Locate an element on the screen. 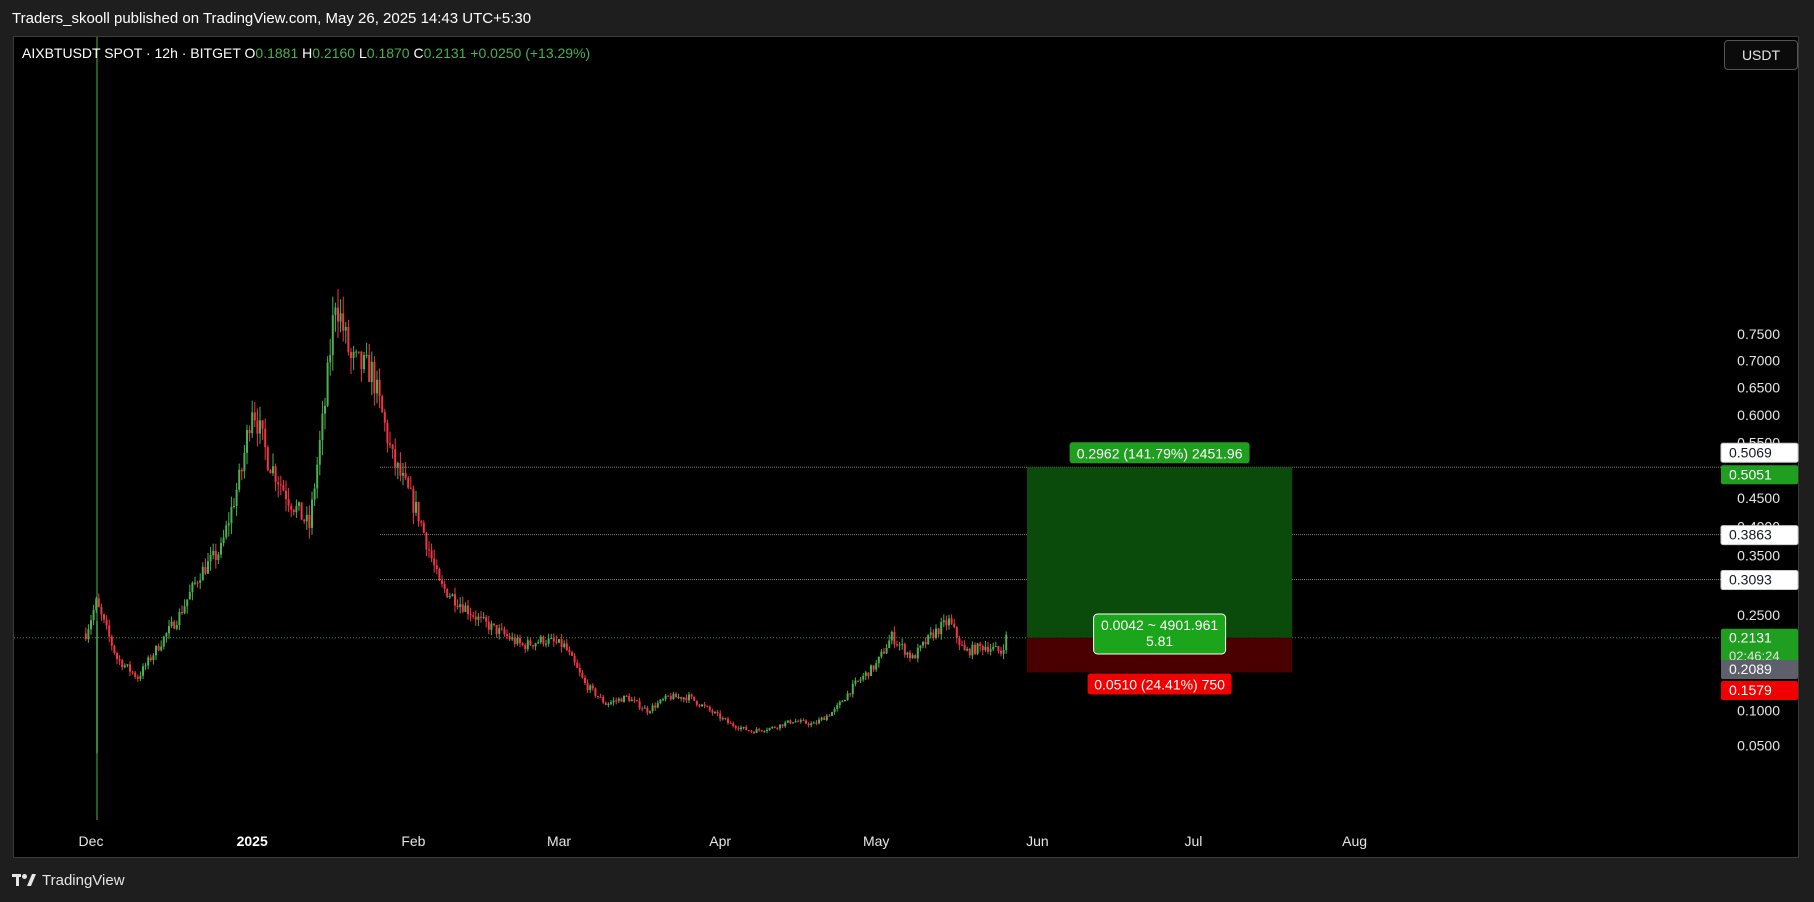  currency-button: USDT is located at coordinates (1761, 55).